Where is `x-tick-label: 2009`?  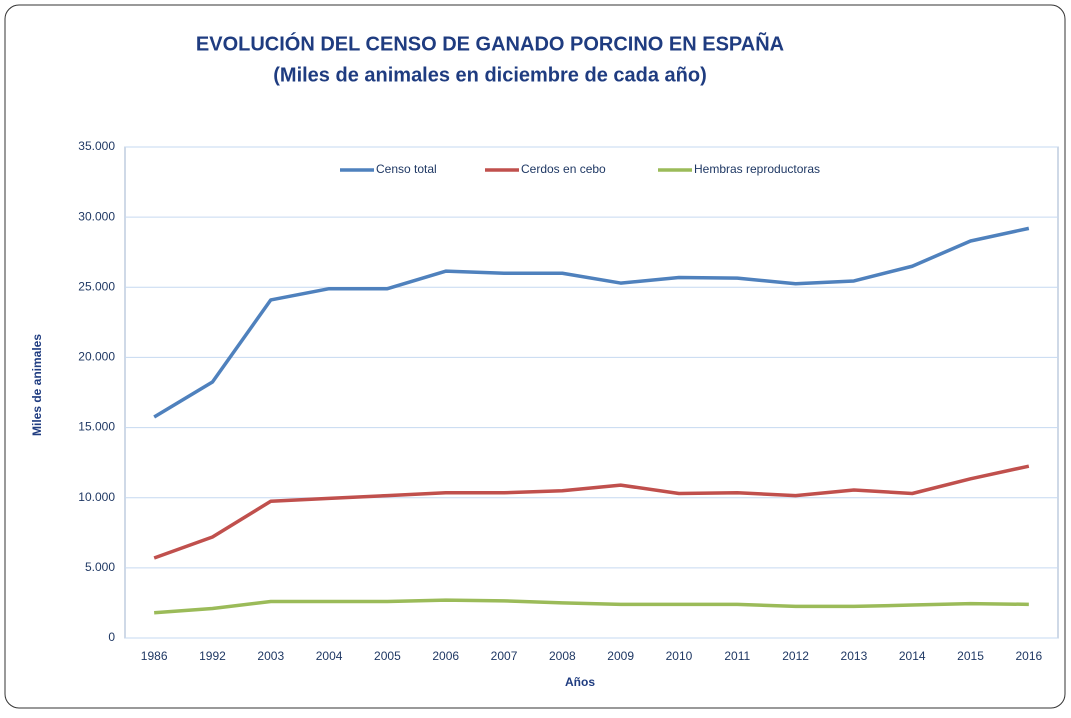
x-tick-label: 2009 is located at coordinates (620, 656).